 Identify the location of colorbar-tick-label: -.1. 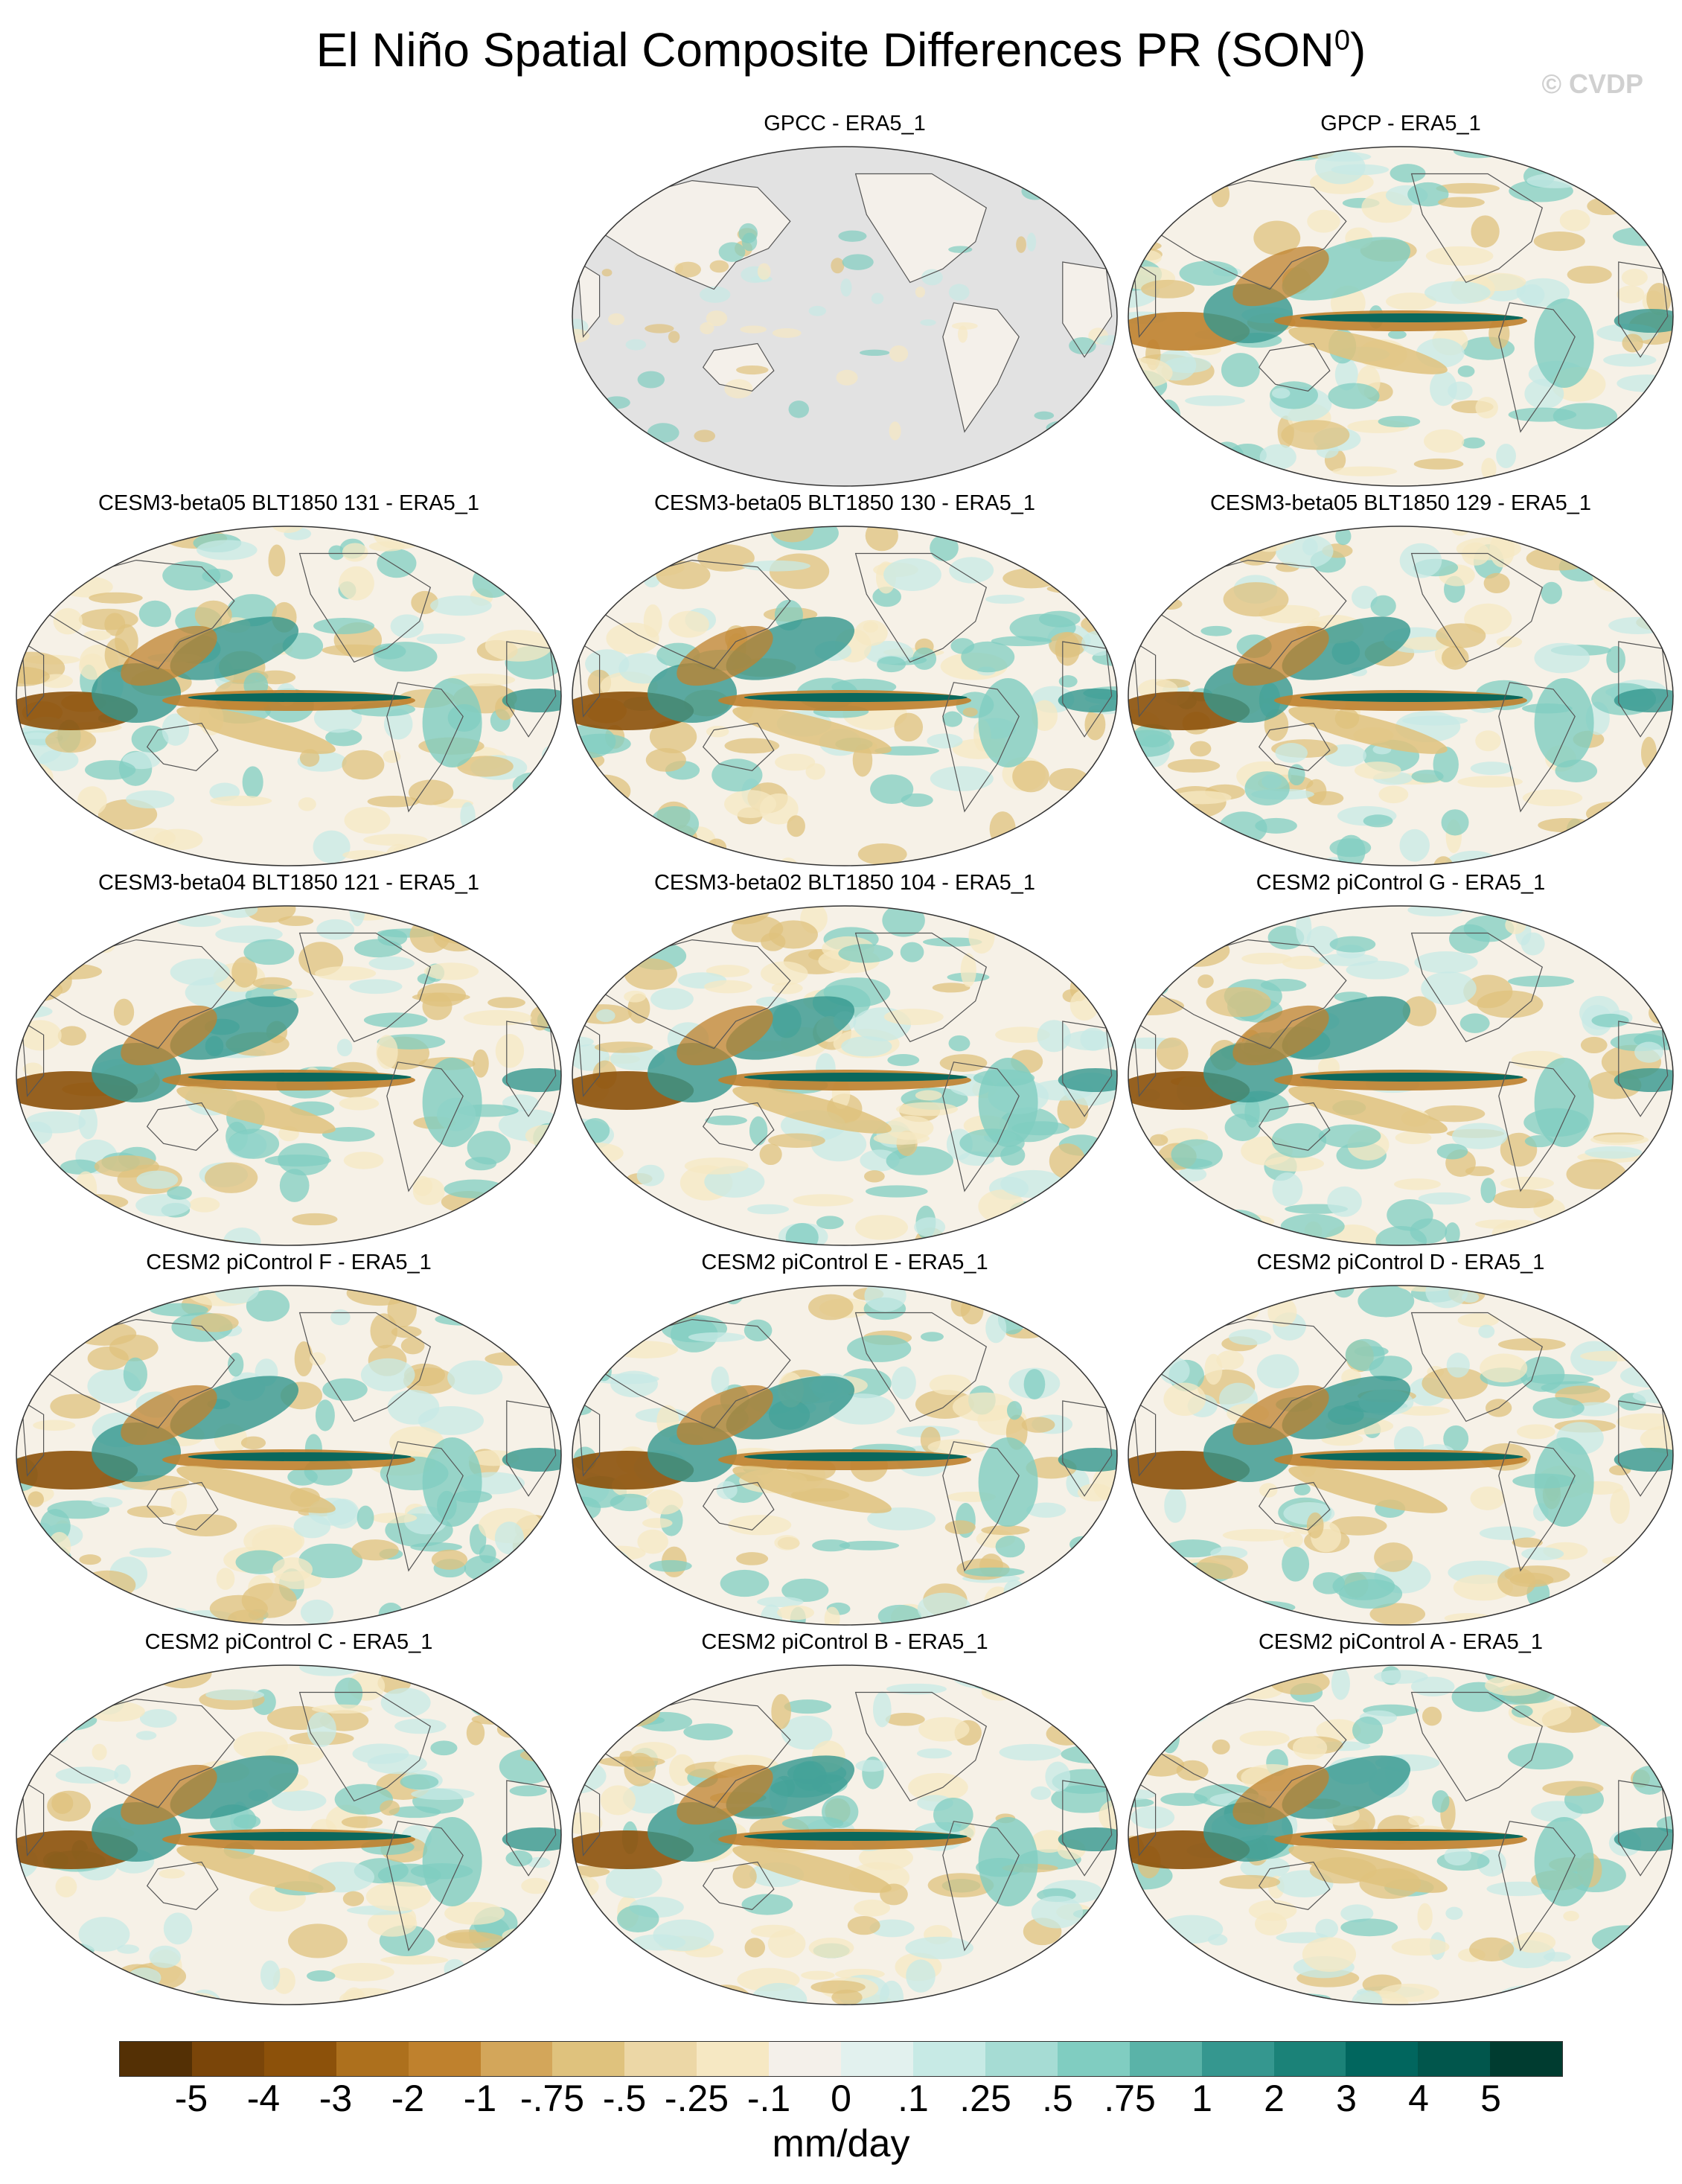
(768, 2098).